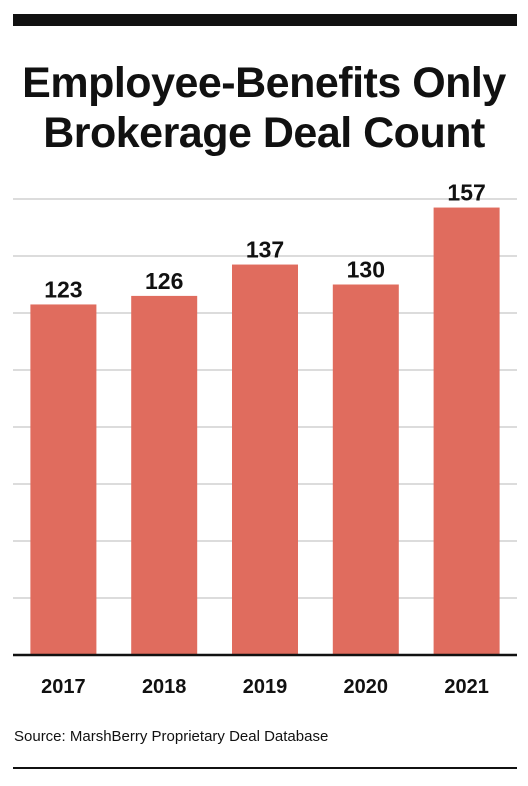  I want to click on bar-2020, so click(365, 469).